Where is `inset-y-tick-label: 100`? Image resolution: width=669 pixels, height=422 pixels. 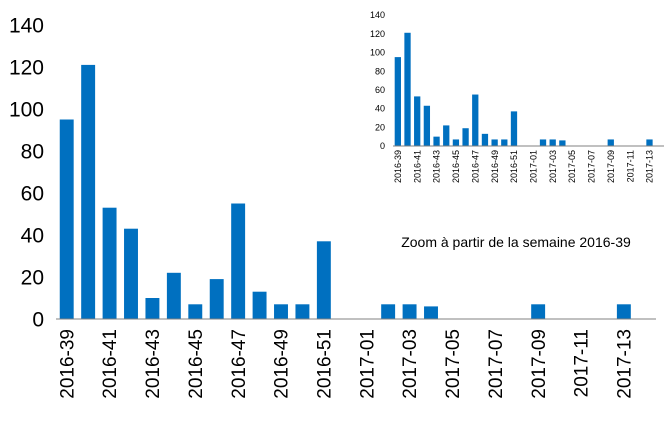 inset-y-tick-label: 100 is located at coordinates (377, 53).